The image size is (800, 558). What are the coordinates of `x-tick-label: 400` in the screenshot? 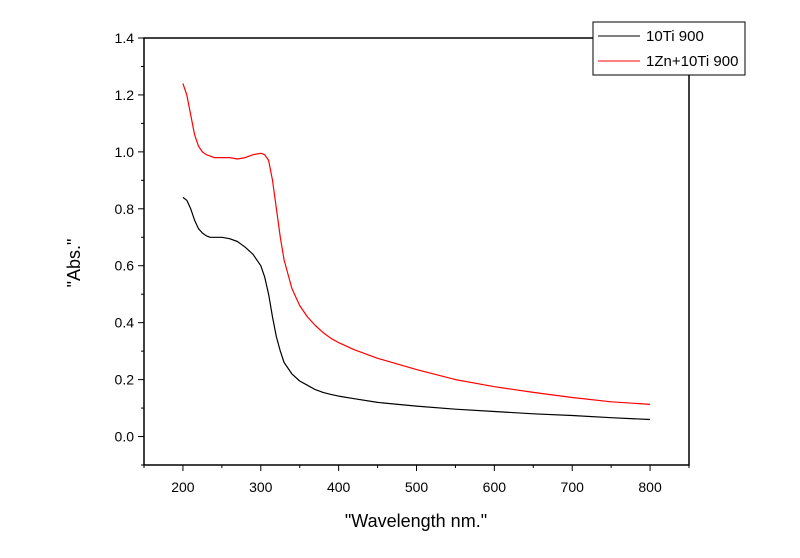 It's located at (339, 487).